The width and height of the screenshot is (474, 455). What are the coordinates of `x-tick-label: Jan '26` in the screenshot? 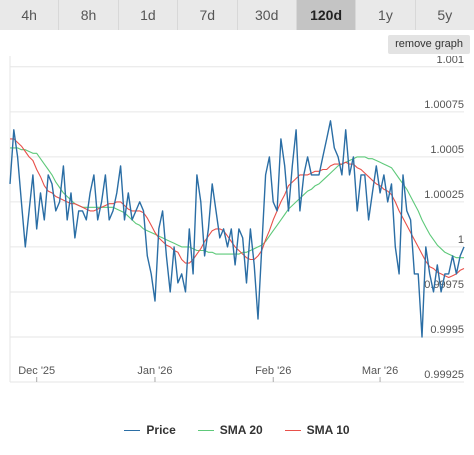 It's located at (154, 371).